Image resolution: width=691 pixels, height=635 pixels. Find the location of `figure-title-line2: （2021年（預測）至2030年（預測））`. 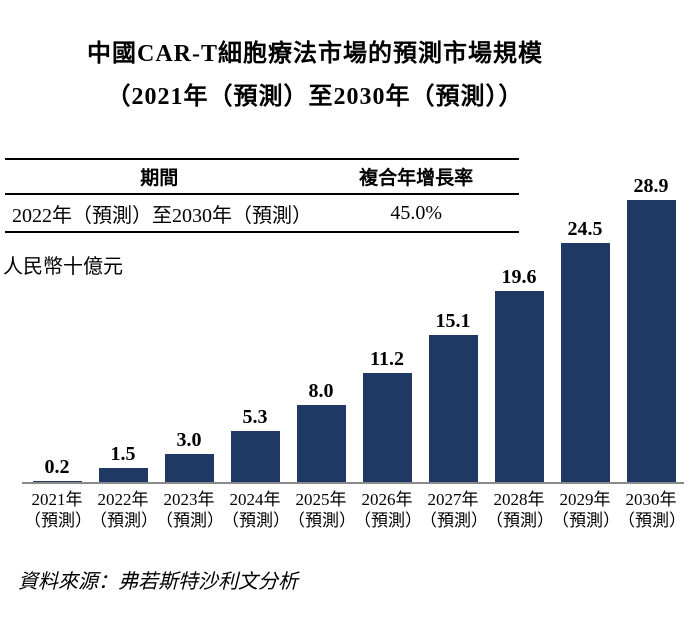

figure-title-line2: （2021年（預測）至2030年（預測）） is located at coordinates (315, 97).